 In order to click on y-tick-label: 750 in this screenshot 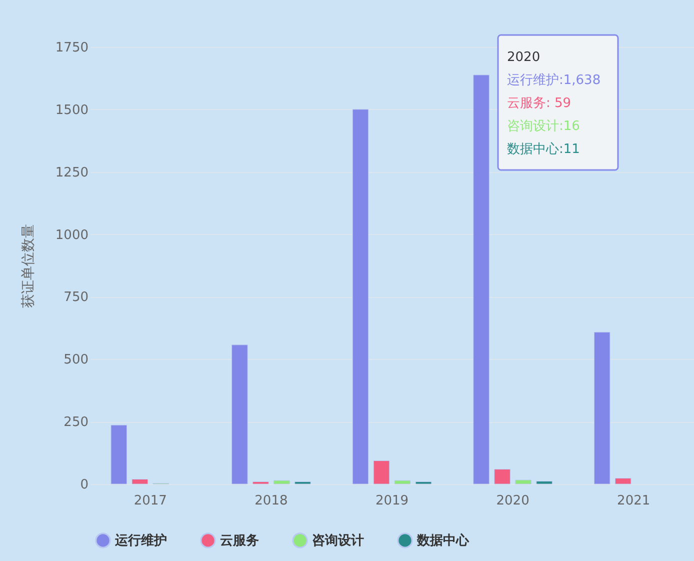, I will do `click(76, 298)`.